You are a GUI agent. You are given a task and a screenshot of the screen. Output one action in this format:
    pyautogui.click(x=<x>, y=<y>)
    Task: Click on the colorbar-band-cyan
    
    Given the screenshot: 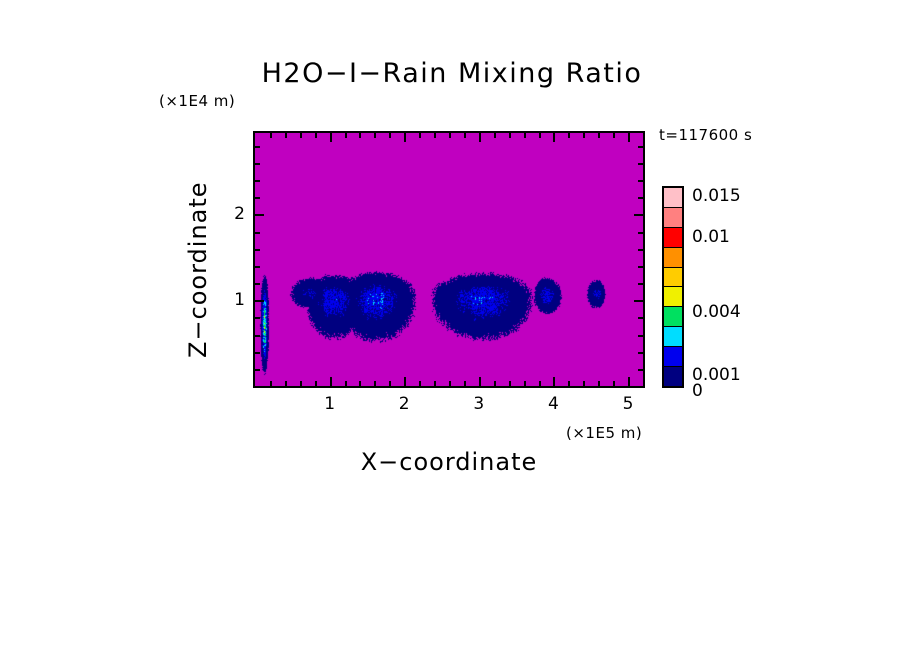 What is the action you would take?
    pyautogui.click(x=673, y=336)
    